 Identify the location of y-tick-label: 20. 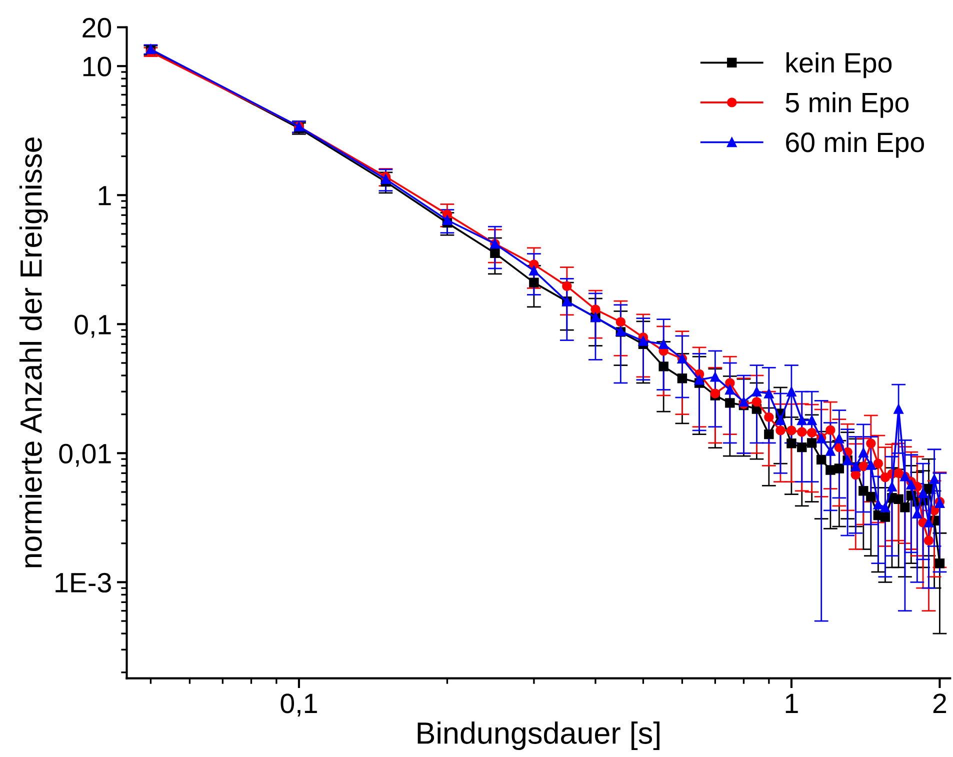
(97, 28).